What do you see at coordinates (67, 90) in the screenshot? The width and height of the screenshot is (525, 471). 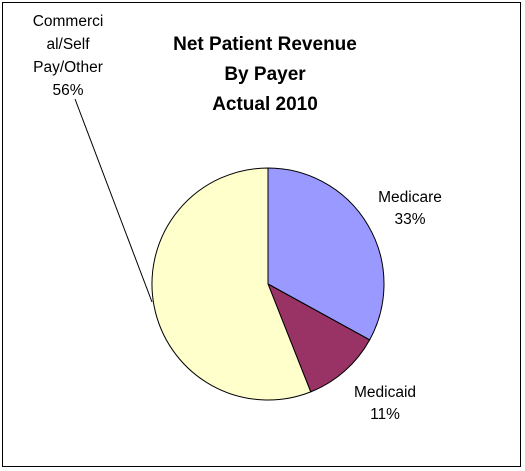 I see `commercial-label-percent: 56%` at bounding box center [67, 90].